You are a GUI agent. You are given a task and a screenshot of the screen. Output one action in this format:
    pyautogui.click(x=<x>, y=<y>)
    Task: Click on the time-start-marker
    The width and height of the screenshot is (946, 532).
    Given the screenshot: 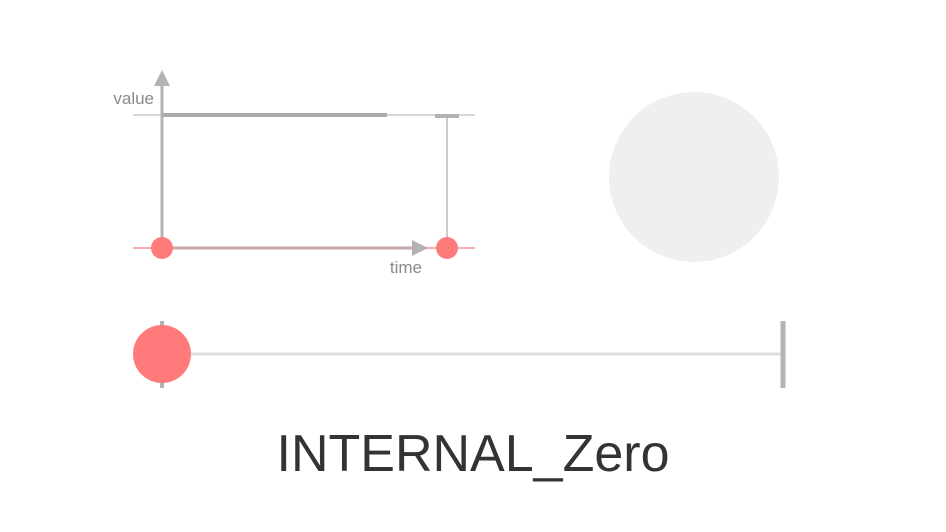 What is the action you would take?
    pyautogui.click(x=162, y=248)
    